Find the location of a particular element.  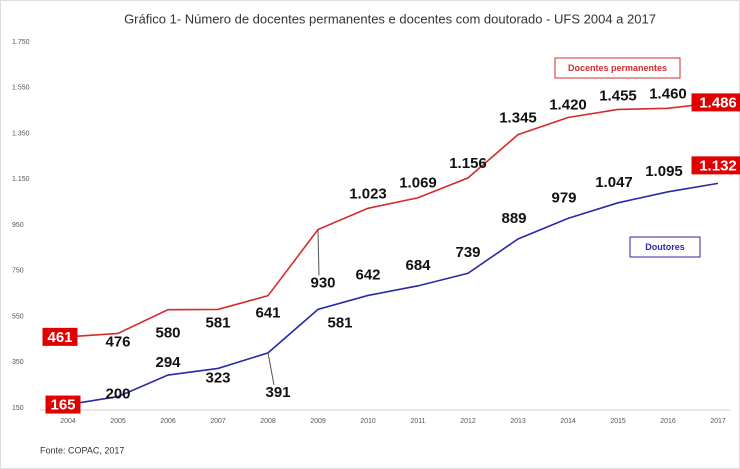

x-tick-label: 2011 is located at coordinates (417, 421).